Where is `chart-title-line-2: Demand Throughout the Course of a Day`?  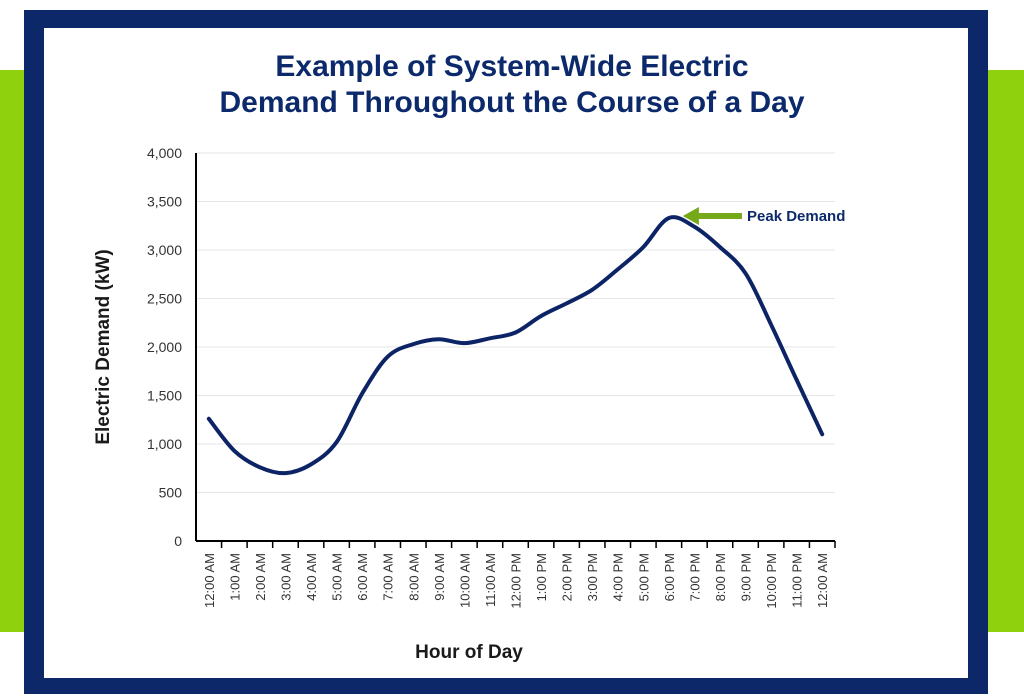 chart-title-line-2: Demand Throughout the Course of a Day is located at coordinates (512, 102).